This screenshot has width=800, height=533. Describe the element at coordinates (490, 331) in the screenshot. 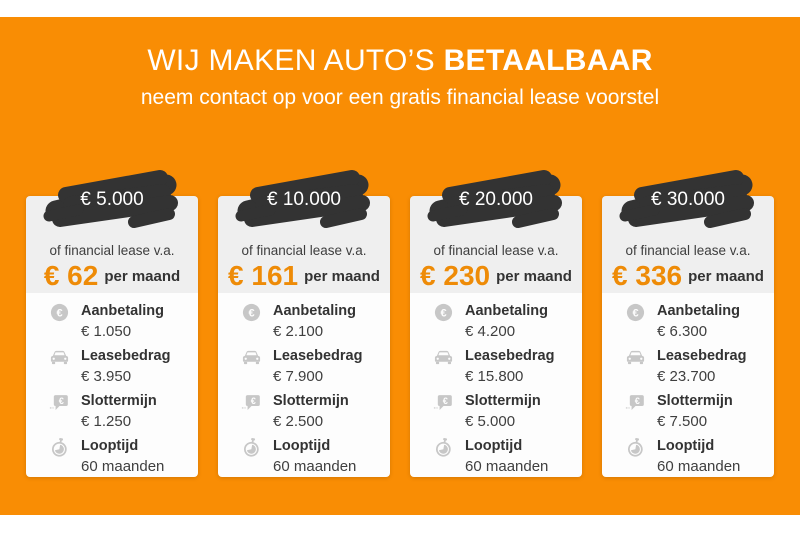

I see `detail-value: € 4.200` at that location.